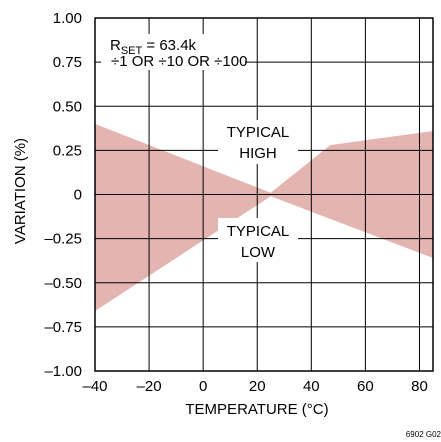 The image size is (441, 442). What do you see at coordinates (63, 327) in the screenshot?
I see `y-tick-label: –0.75` at bounding box center [63, 327].